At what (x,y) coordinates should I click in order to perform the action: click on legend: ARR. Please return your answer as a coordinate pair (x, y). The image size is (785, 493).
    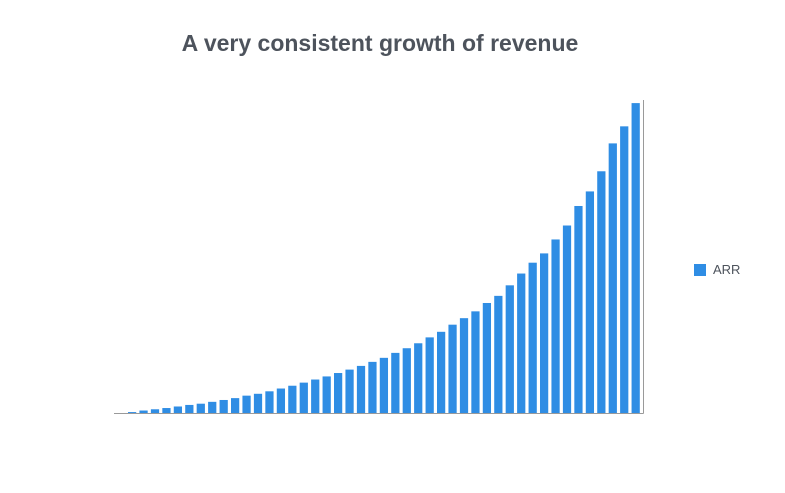
    Looking at the image, I should click on (717, 269).